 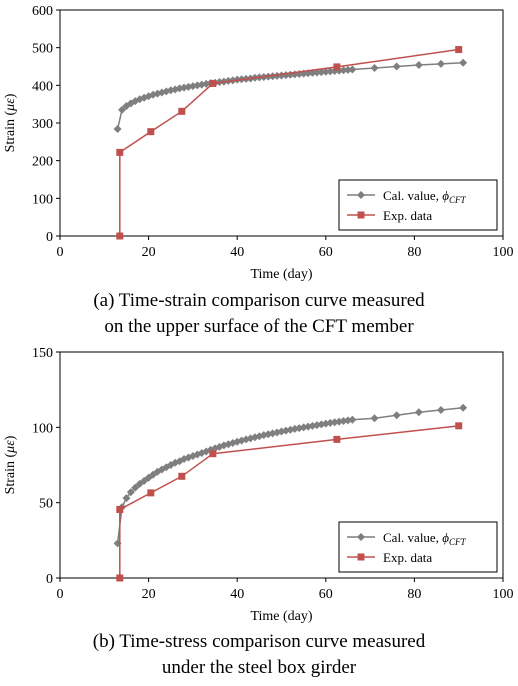 I want to click on y-tick-label: 400, so click(x=42, y=86).